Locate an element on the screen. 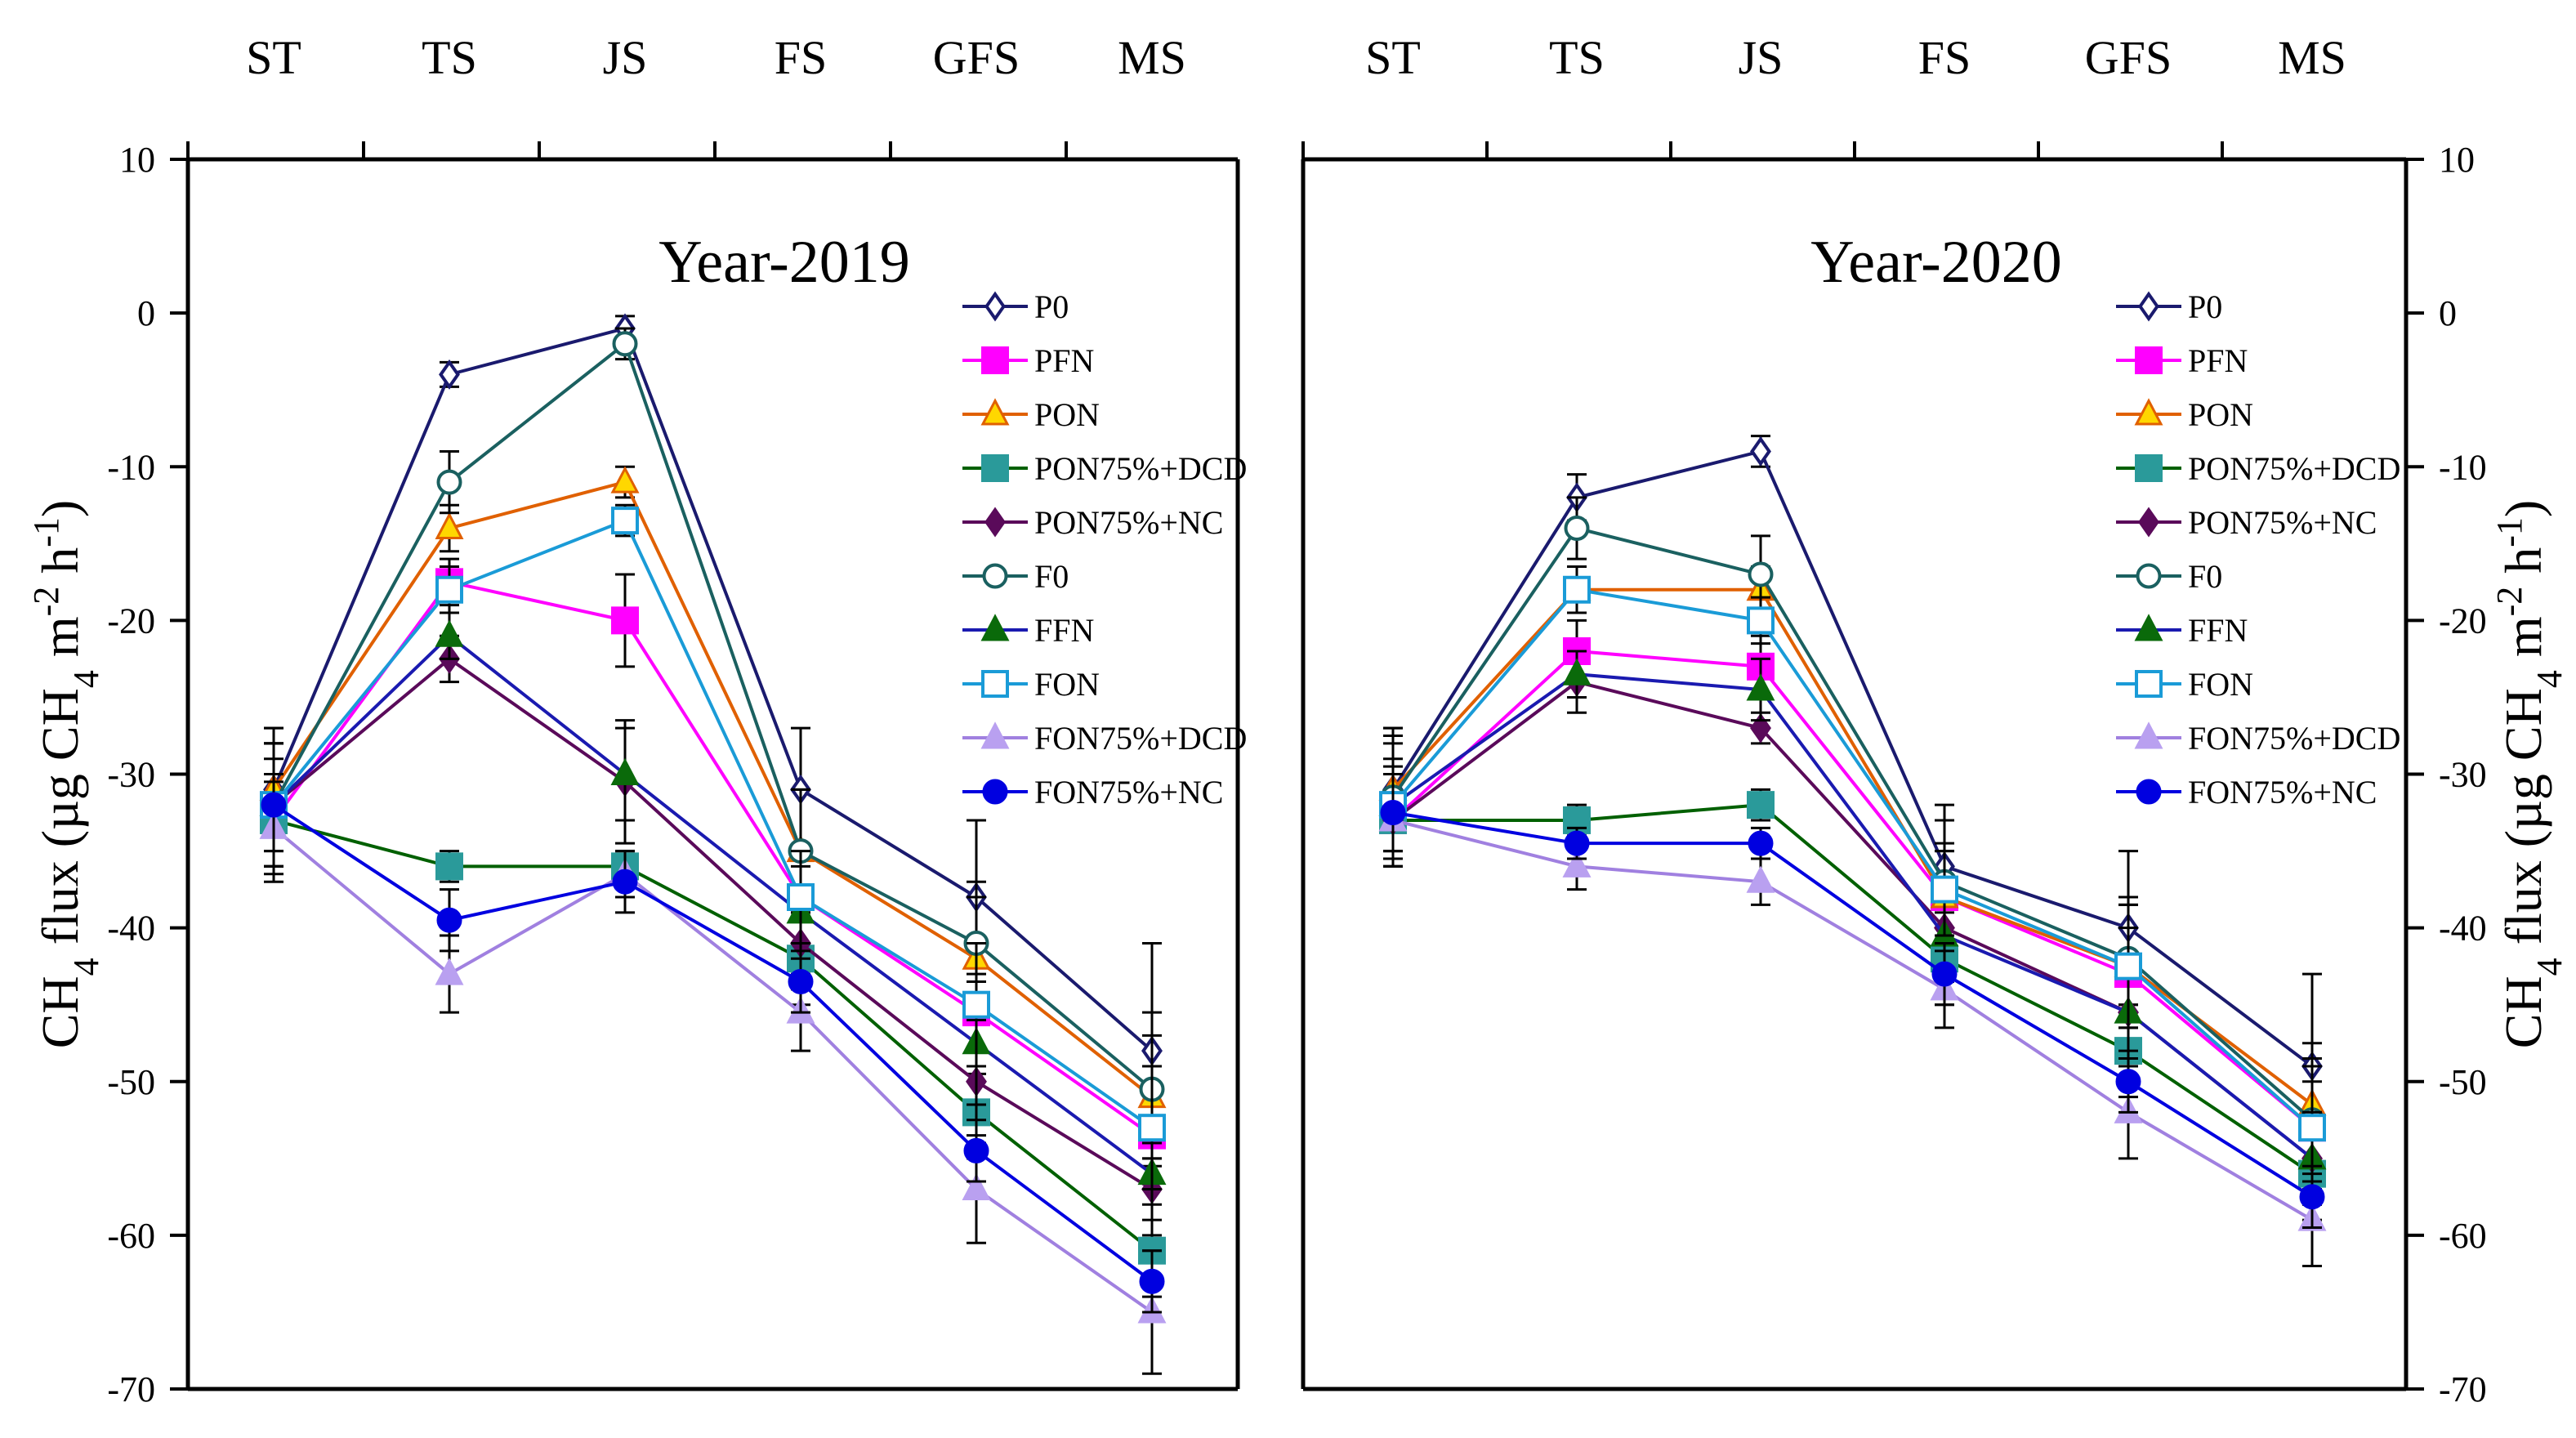 This screenshot has width=2576, height=1438. legend-label: P0 is located at coordinates (2205, 306).